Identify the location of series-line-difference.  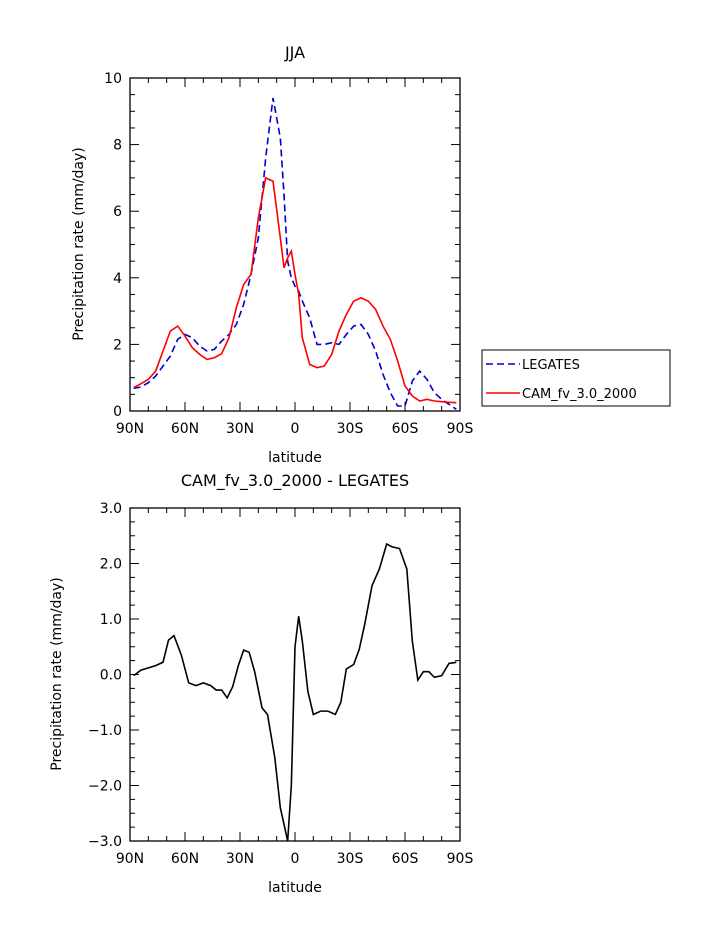
(295, 692).